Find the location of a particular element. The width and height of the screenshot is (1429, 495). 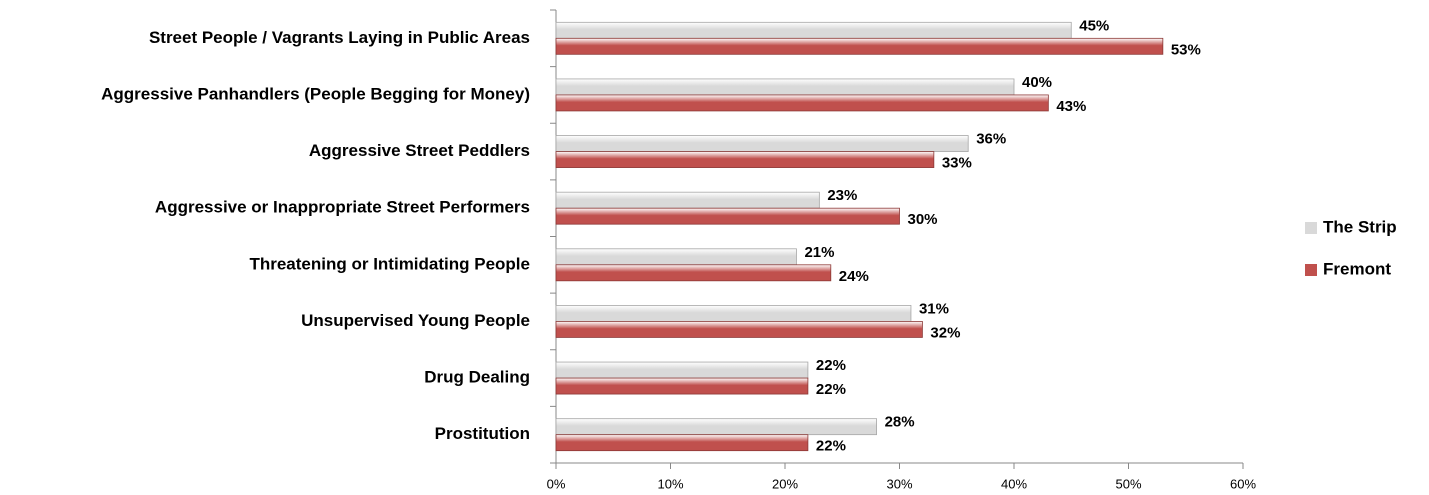

value-label: 23% is located at coordinates (842, 195).